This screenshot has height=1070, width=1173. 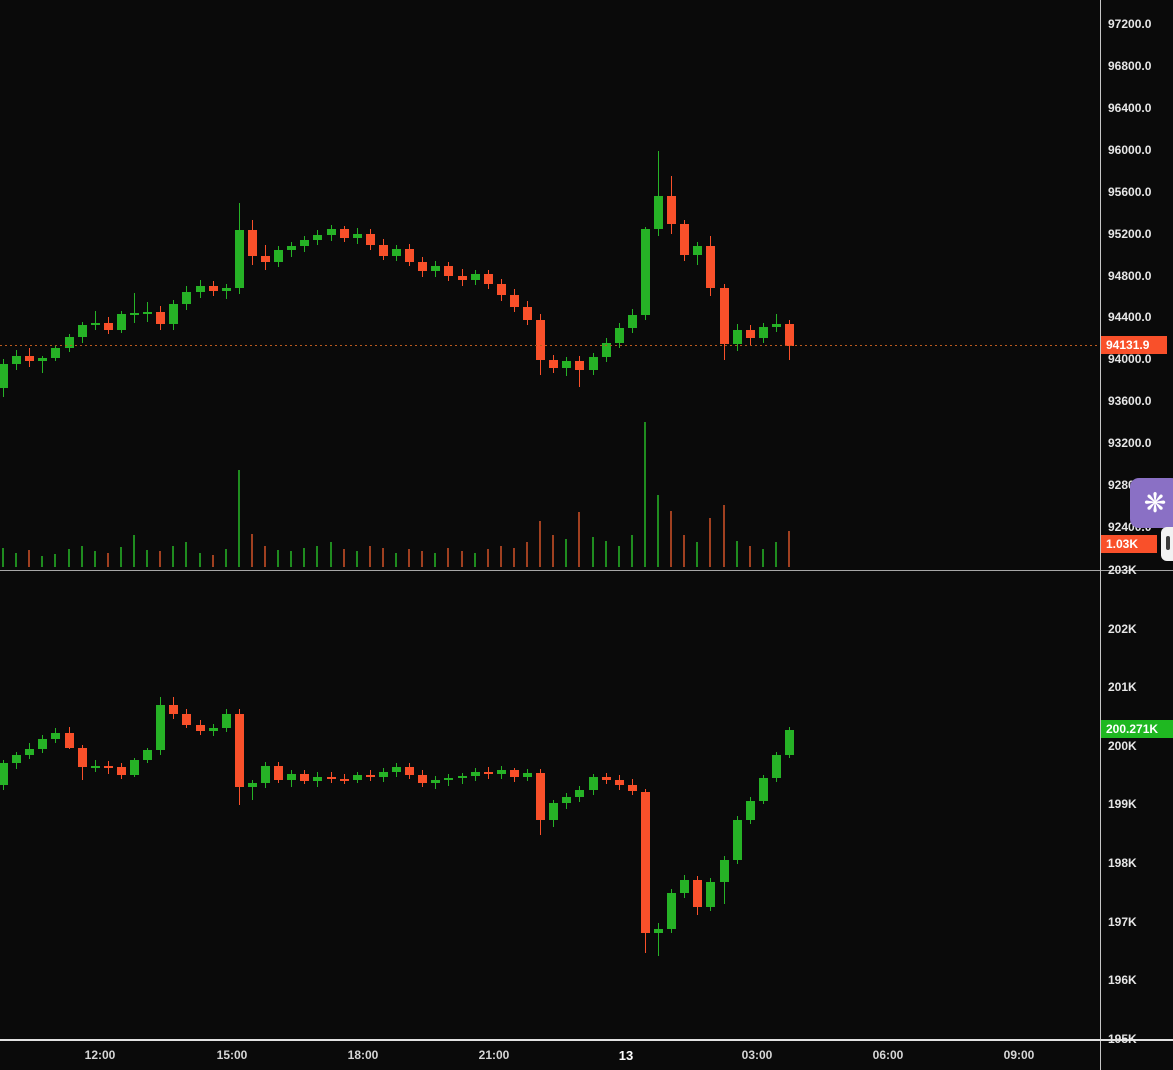 What do you see at coordinates (757, 1055) in the screenshot?
I see `time-tick-label: 03:00` at bounding box center [757, 1055].